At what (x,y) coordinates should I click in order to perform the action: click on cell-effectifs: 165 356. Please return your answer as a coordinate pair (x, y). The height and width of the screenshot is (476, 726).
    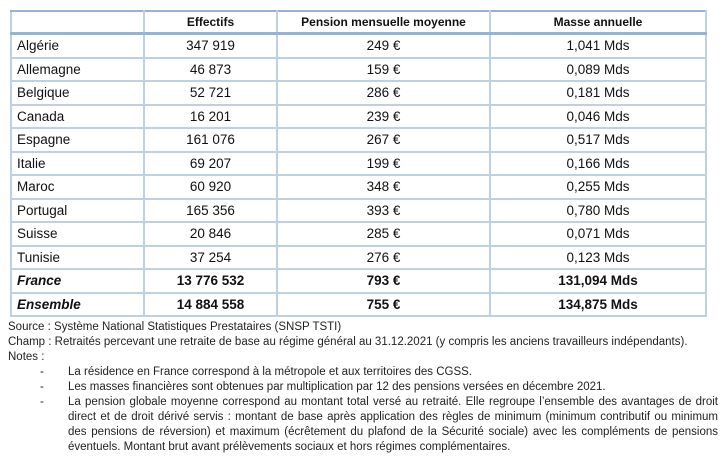
    Looking at the image, I should click on (210, 210).